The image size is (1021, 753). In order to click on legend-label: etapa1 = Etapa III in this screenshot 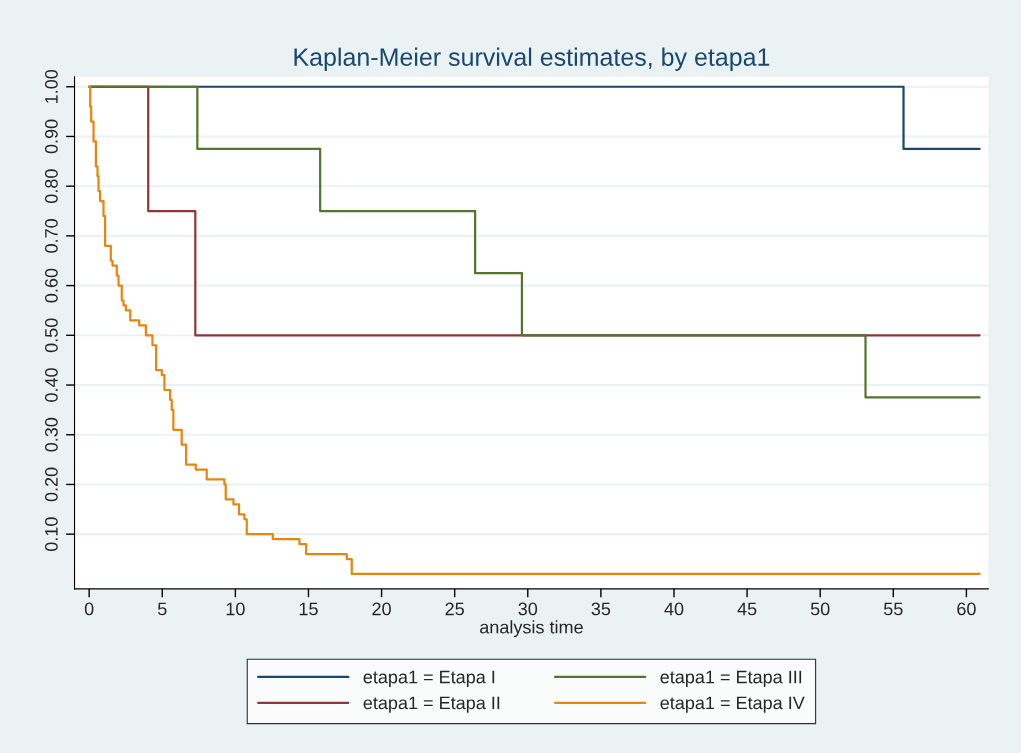, I will do `click(731, 678)`.